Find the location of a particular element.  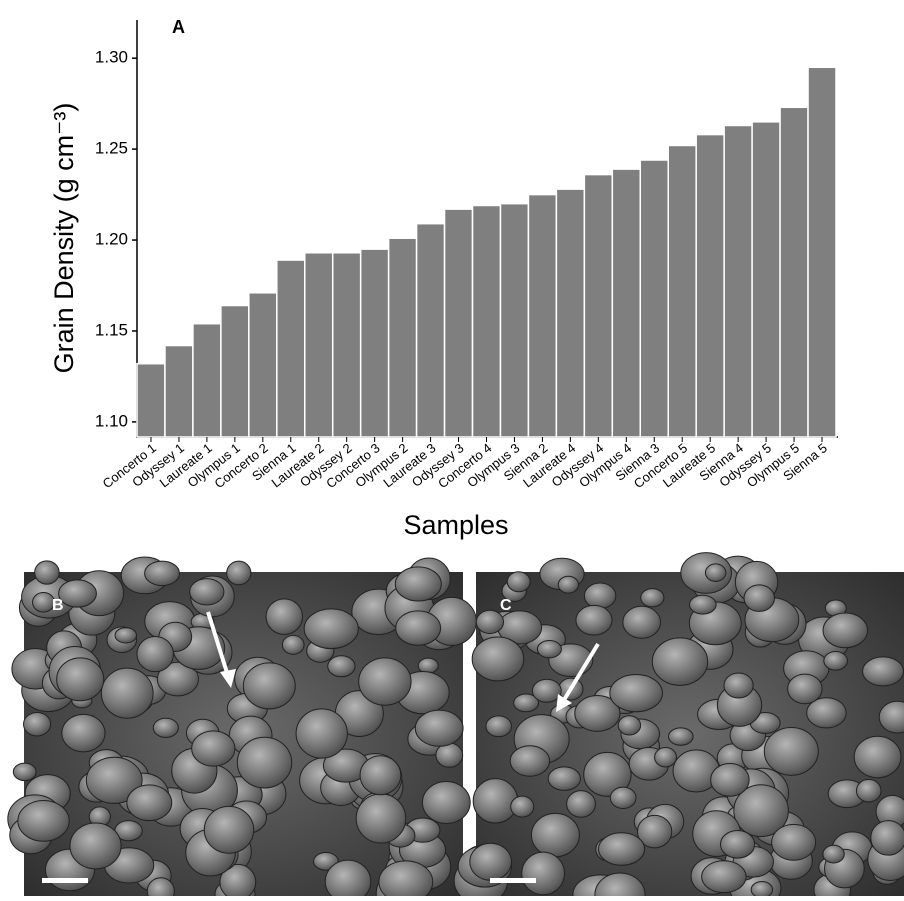

y-tick-label: 1.25 is located at coordinates (111, 148).